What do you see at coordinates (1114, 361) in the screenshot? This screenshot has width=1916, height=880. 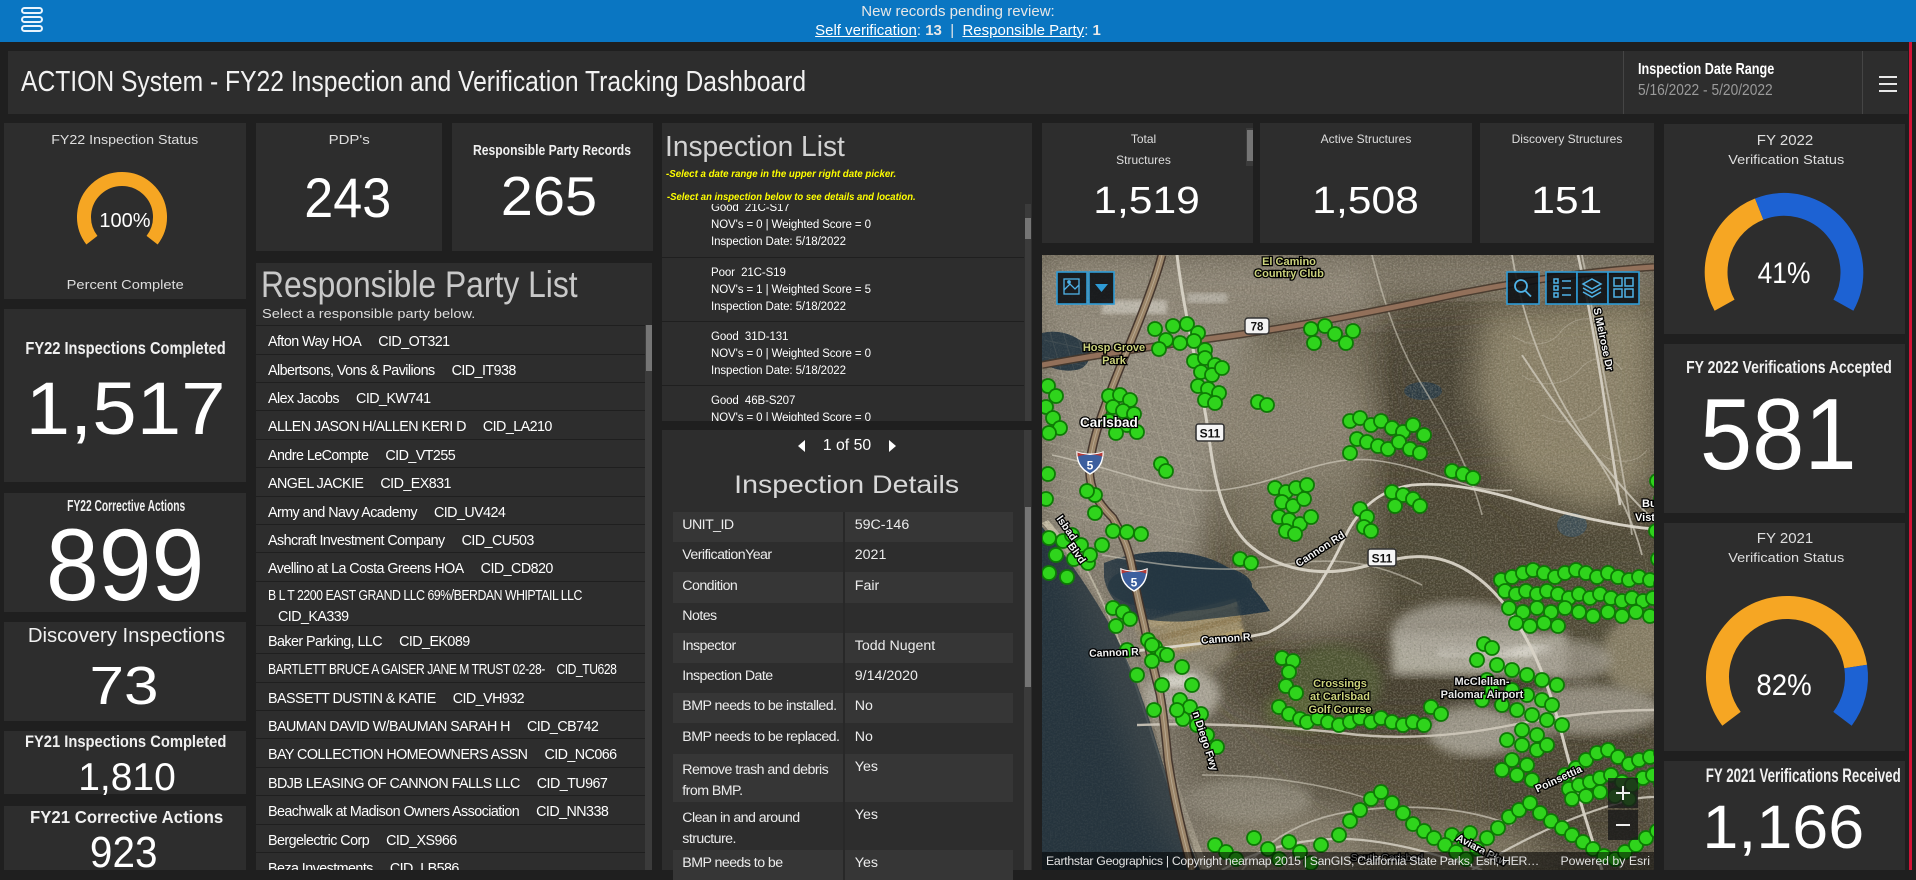 I see `svg-text: Park` at bounding box center [1114, 361].